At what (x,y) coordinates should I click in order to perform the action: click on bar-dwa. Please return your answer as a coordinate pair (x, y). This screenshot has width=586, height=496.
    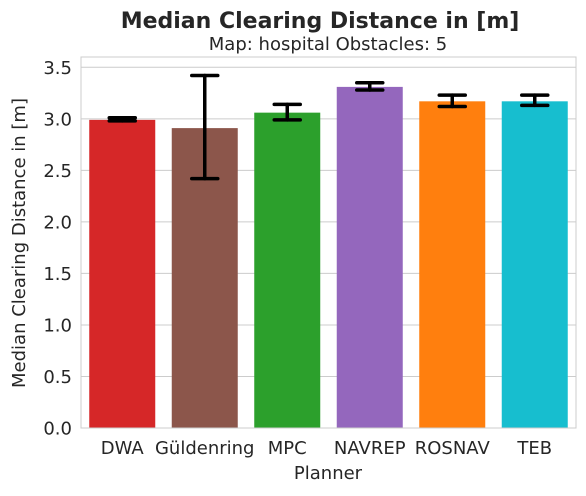
    Looking at the image, I should click on (122, 273).